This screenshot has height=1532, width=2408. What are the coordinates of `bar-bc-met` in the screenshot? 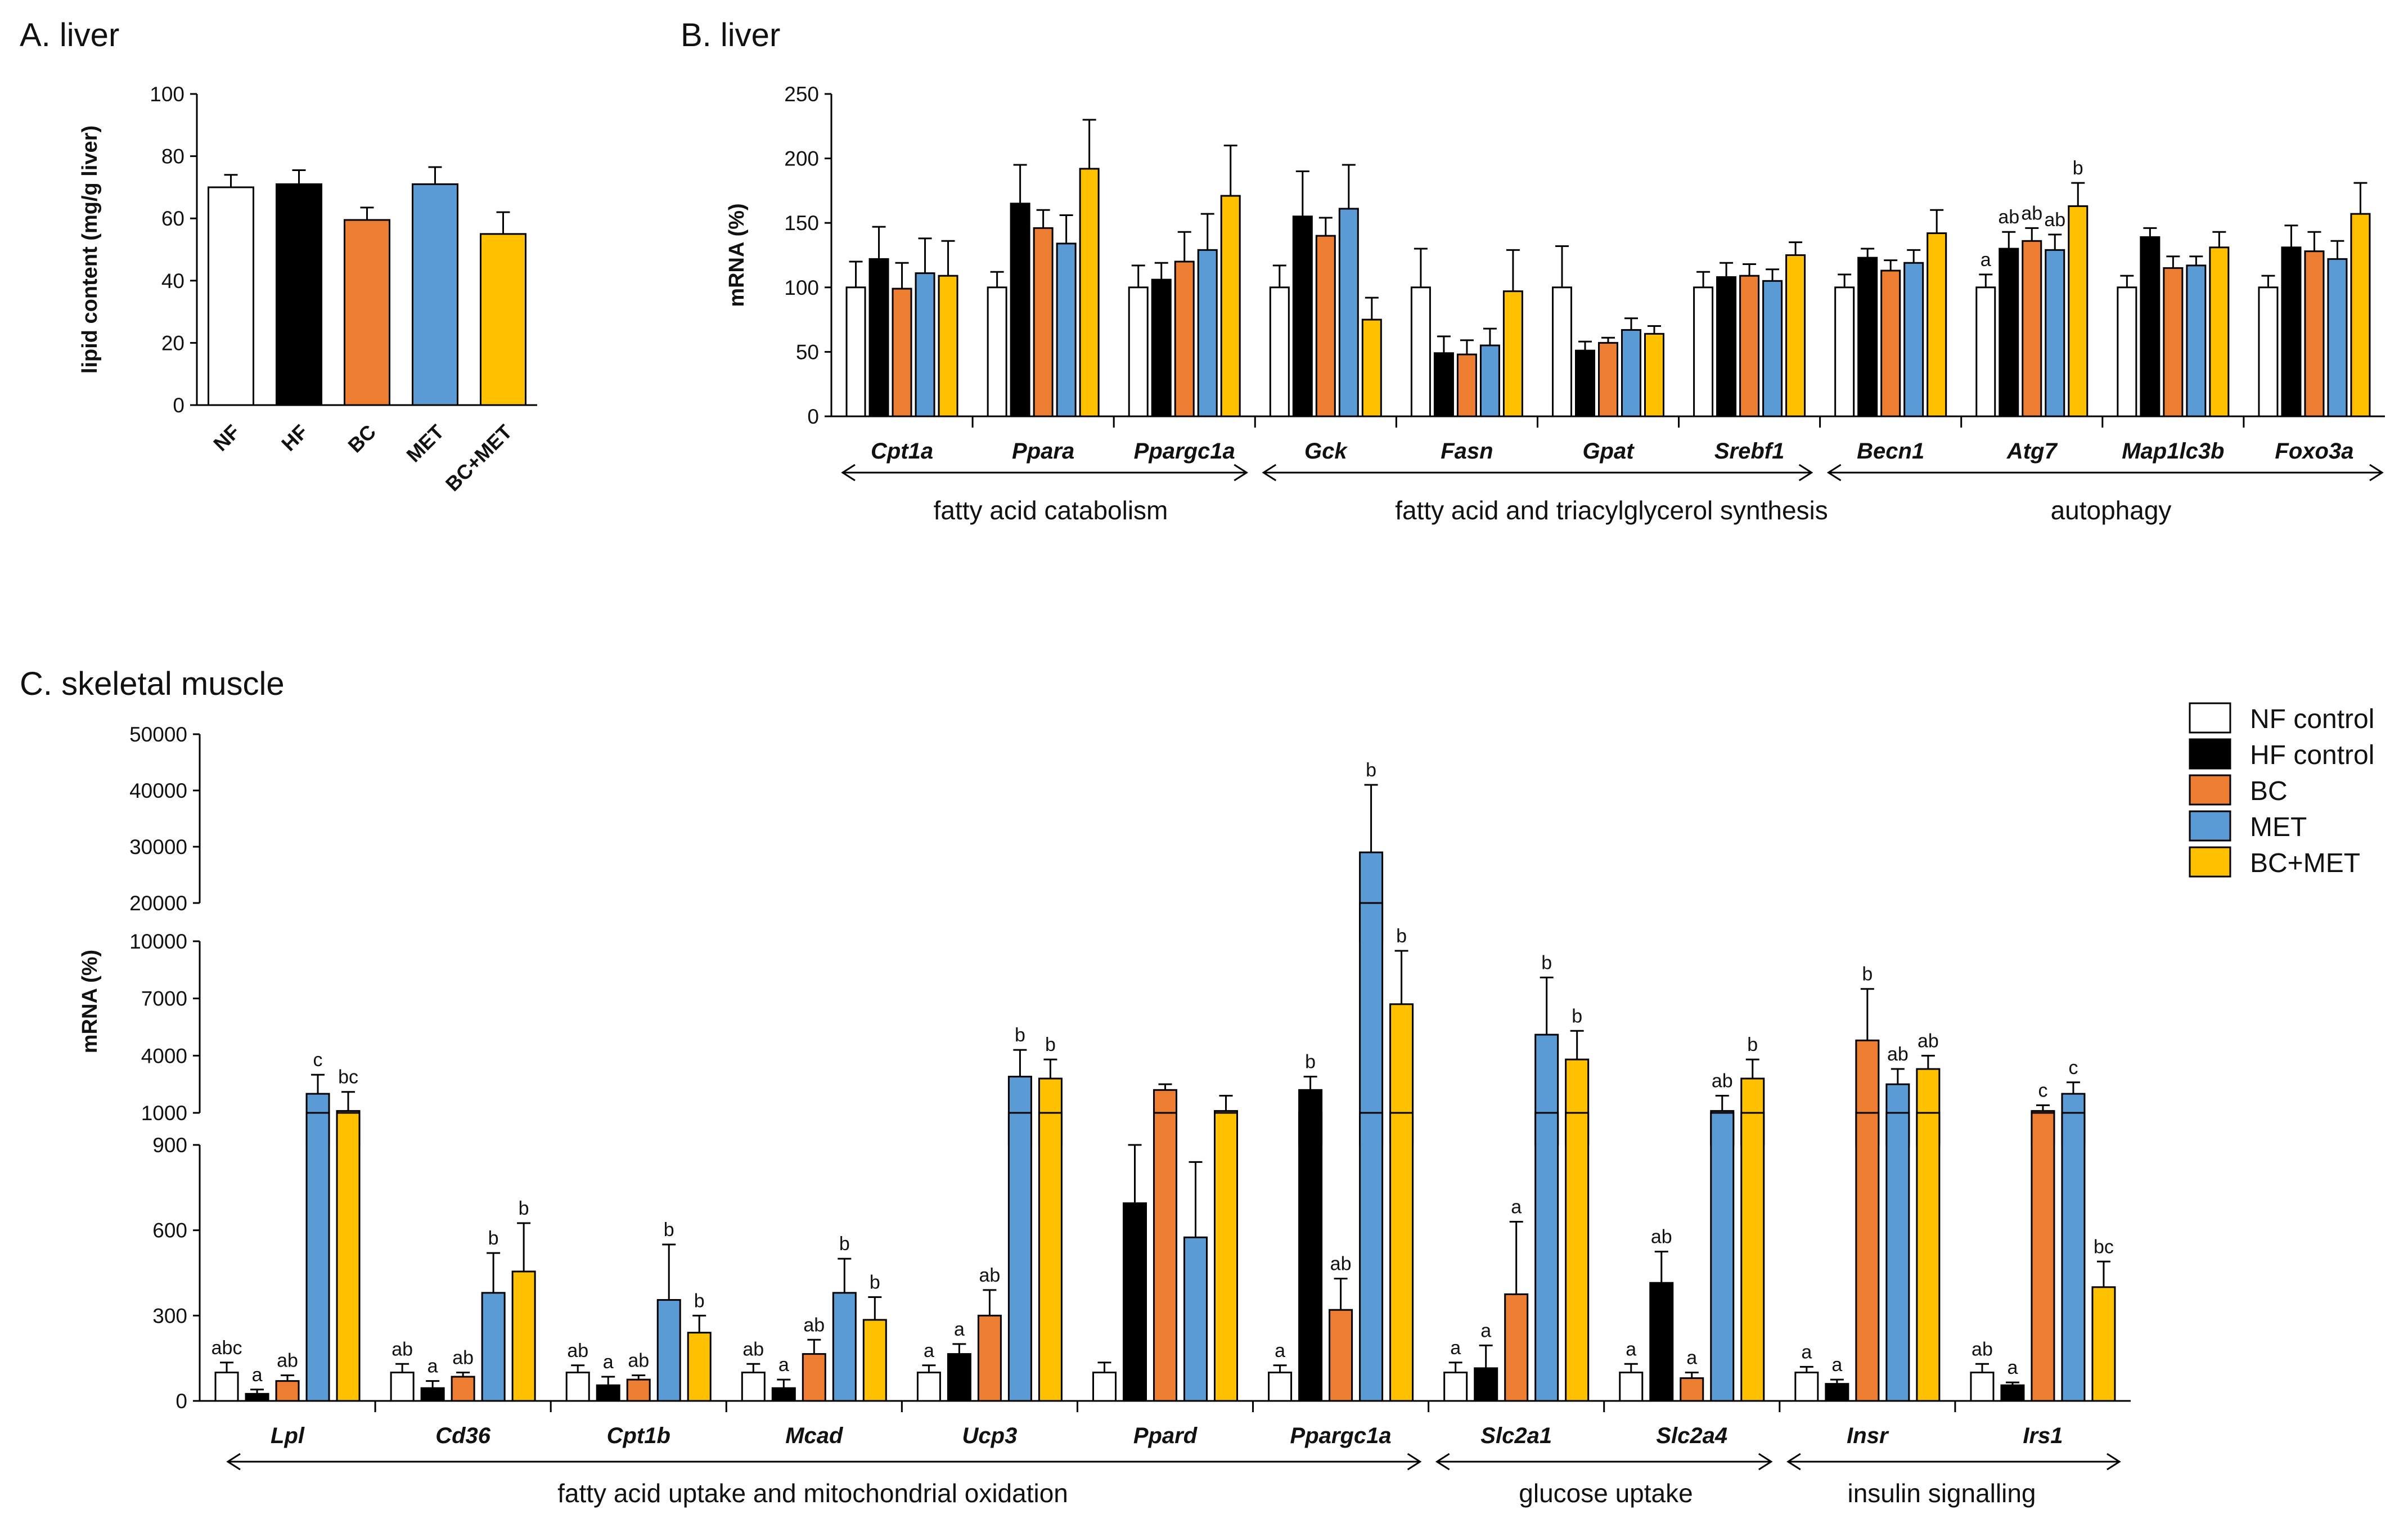 It's located at (503, 319).